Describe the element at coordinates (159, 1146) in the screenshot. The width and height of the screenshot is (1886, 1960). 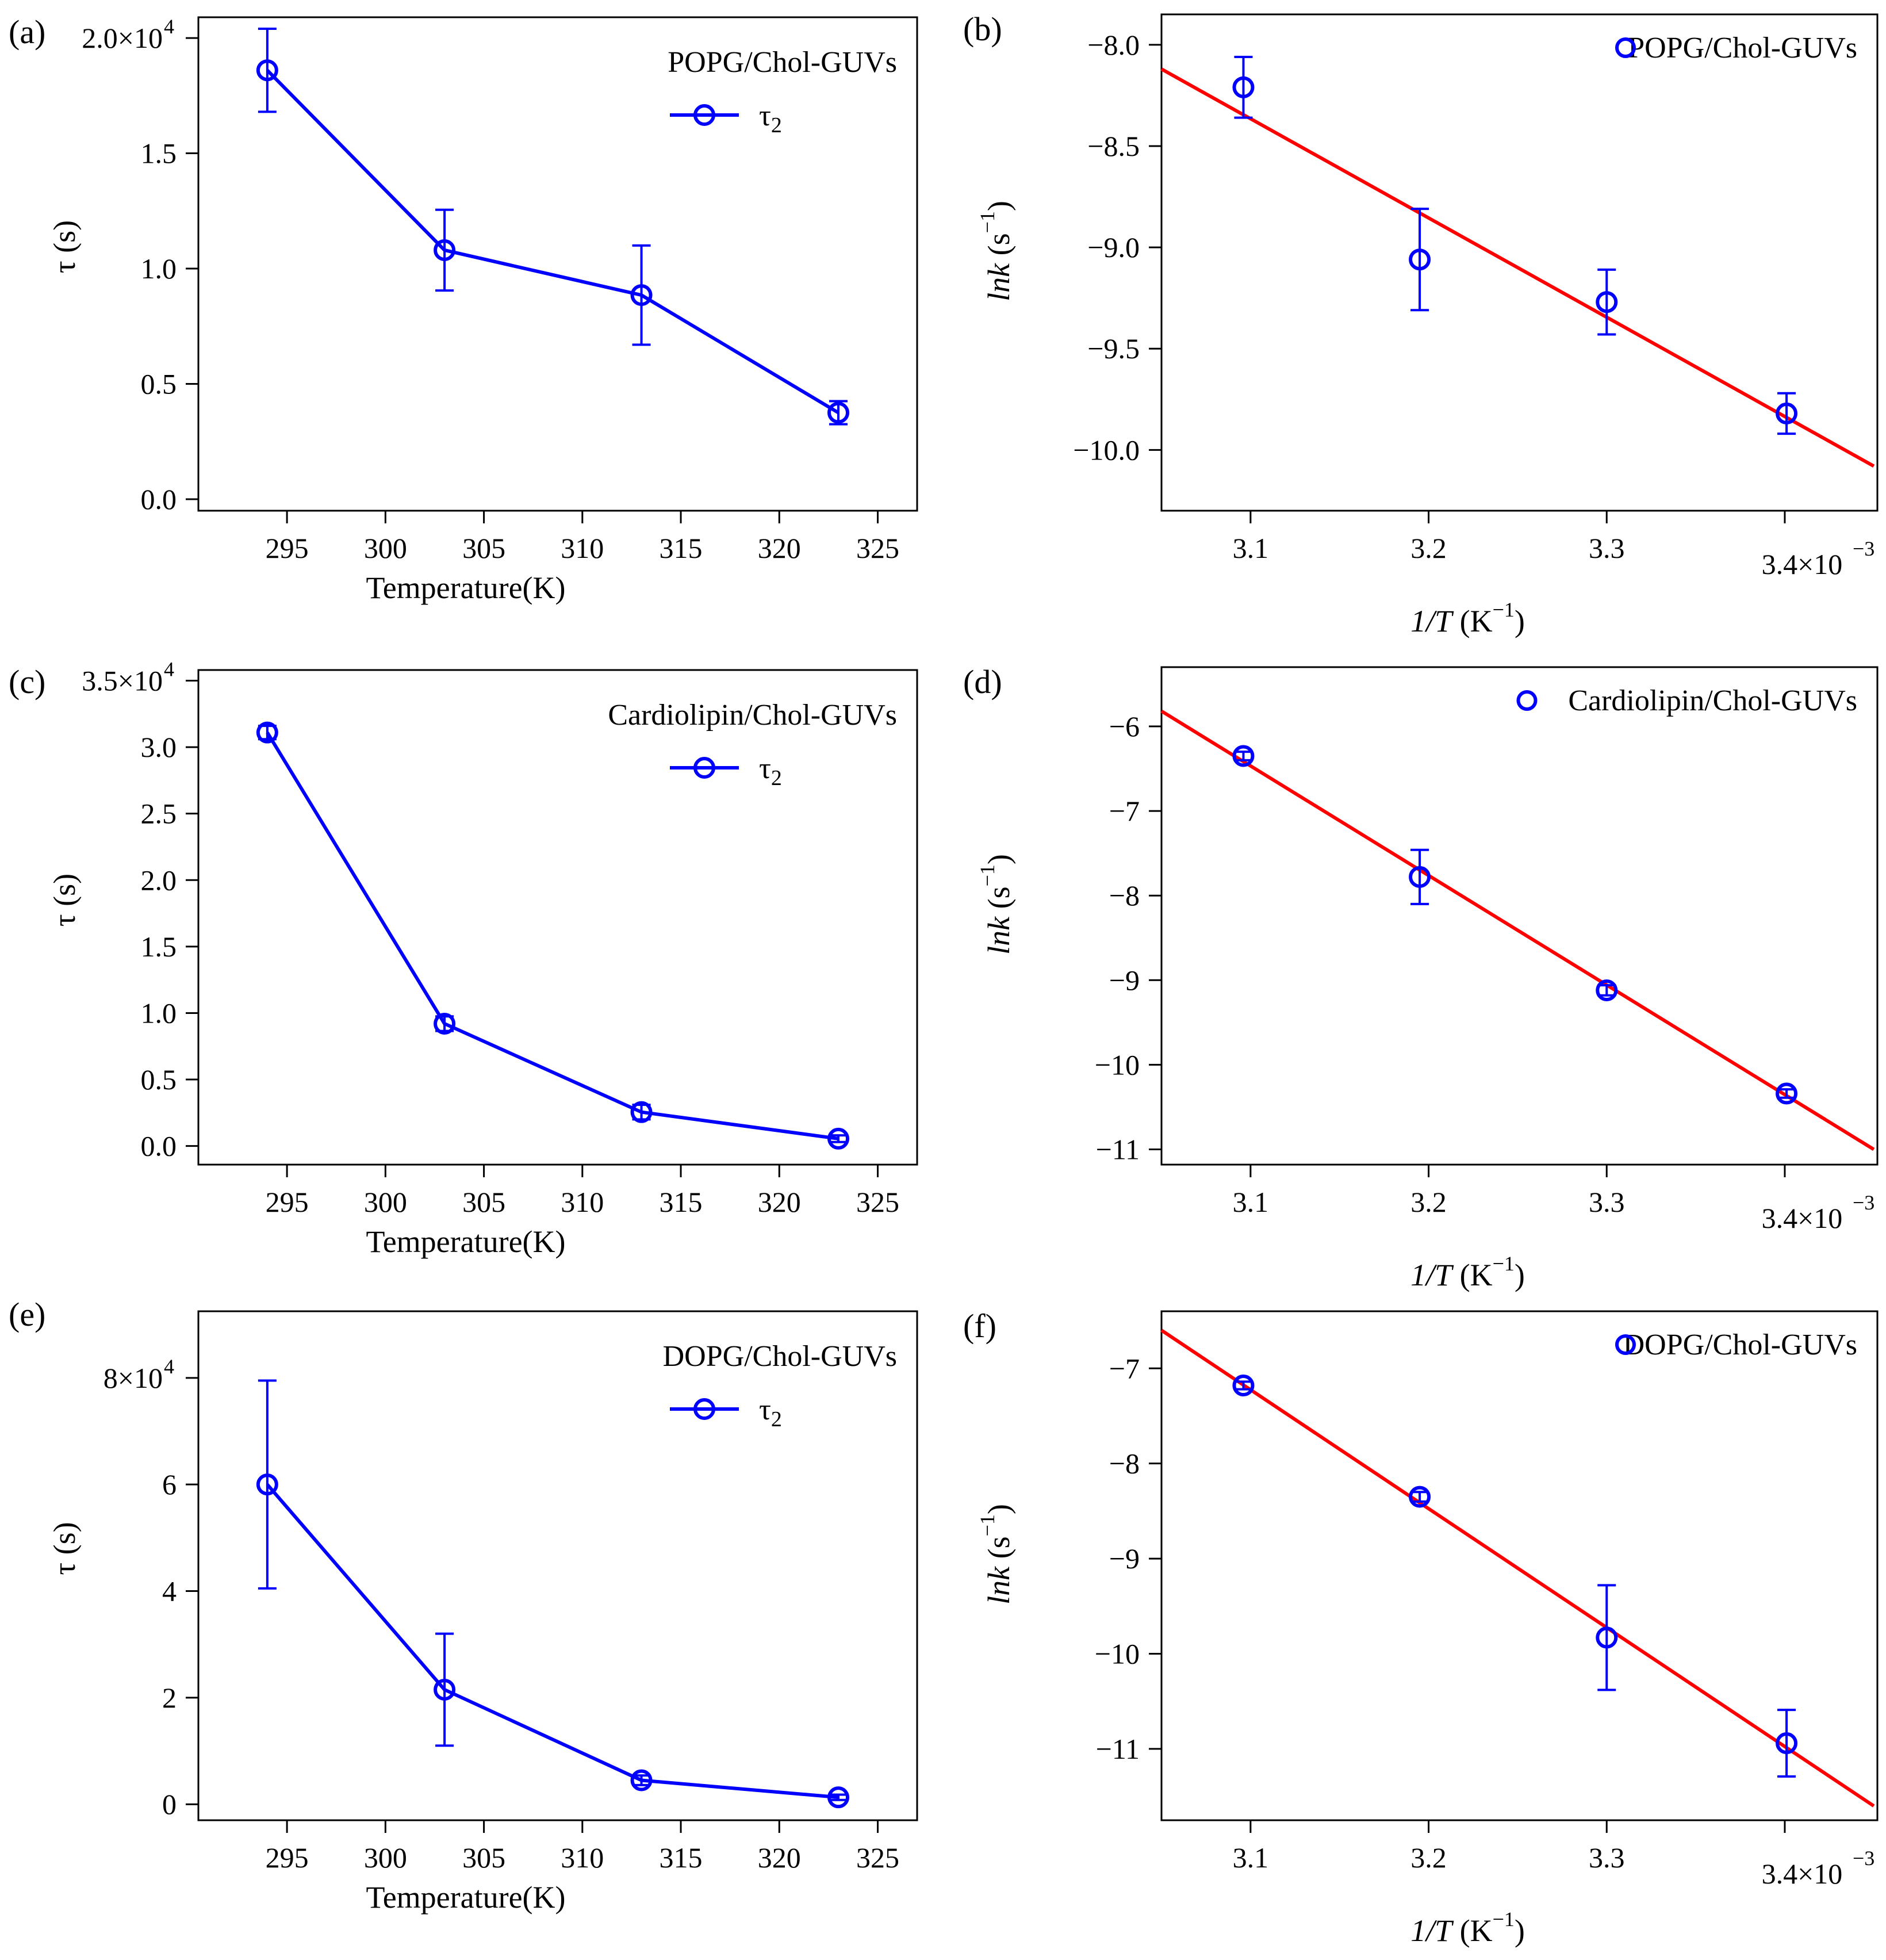
I see `y-tick-label: 0.0` at that location.